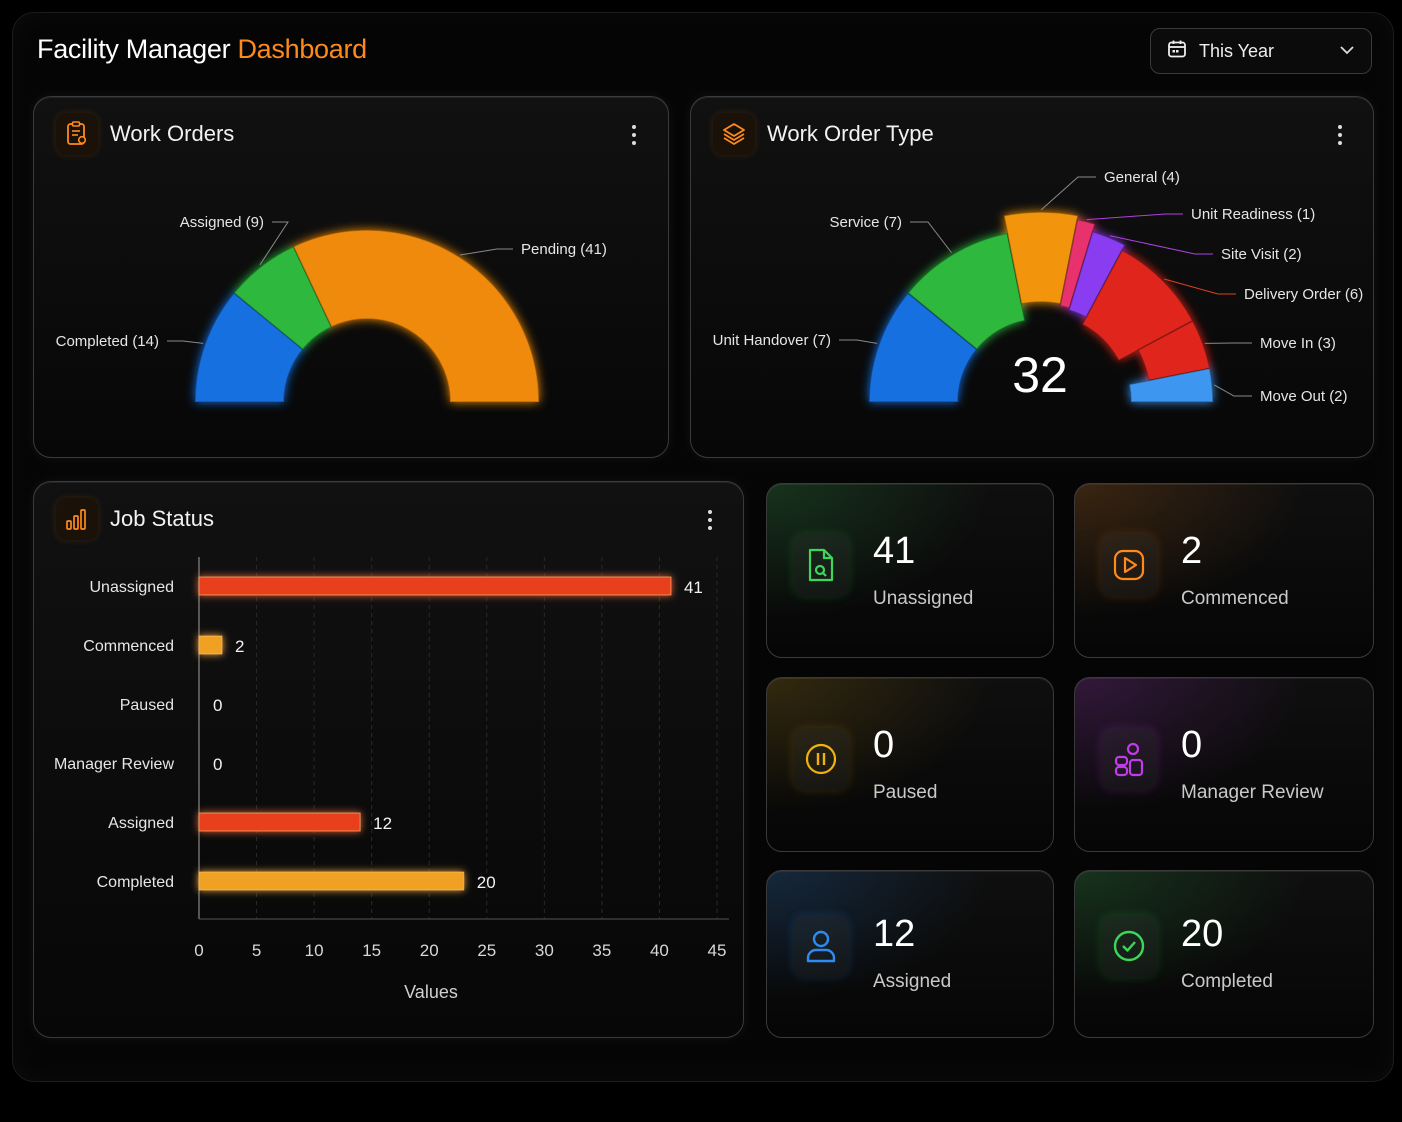  I want to click on period-dropdown: This Year, so click(1261, 51).